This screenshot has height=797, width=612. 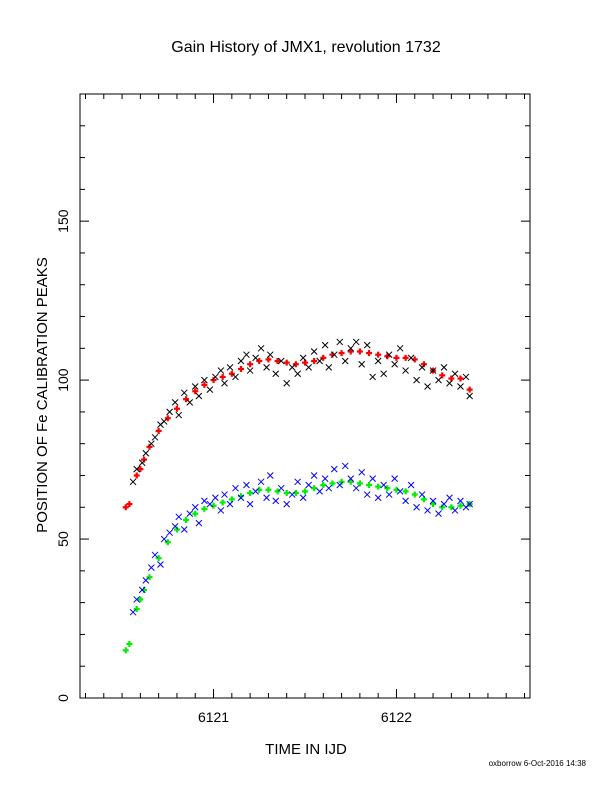 What do you see at coordinates (213, 717) in the screenshot?
I see `x-tick-label: 6121` at bounding box center [213, 717].